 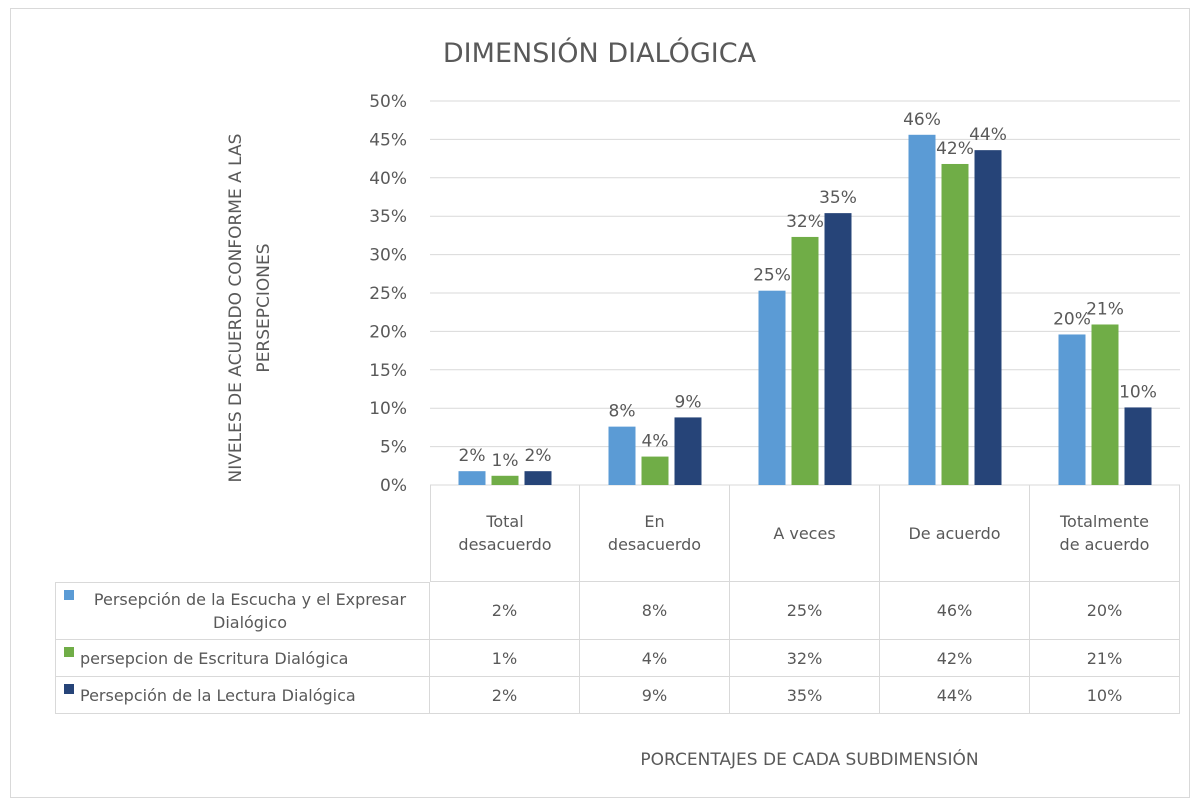 What do you see at coordinates (955, 695) in the screenshot?
I see `table-value: 44%` at bounding box center [955, 695].